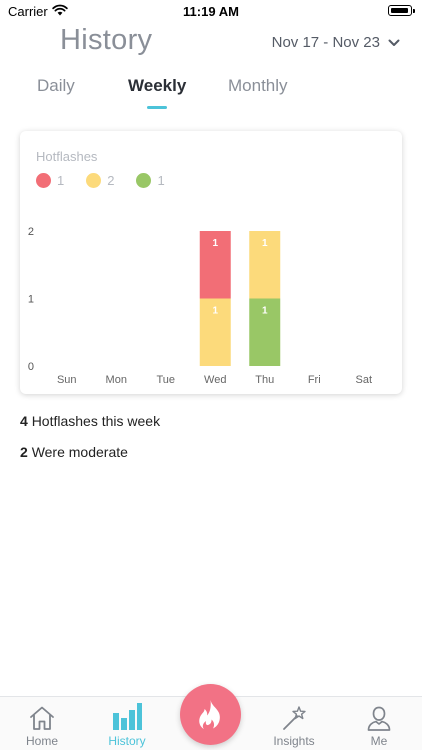 This screenshot has height=750, width=422. I want to click on period-tabs: Daily Weekly Monthly, so click(211, 94).